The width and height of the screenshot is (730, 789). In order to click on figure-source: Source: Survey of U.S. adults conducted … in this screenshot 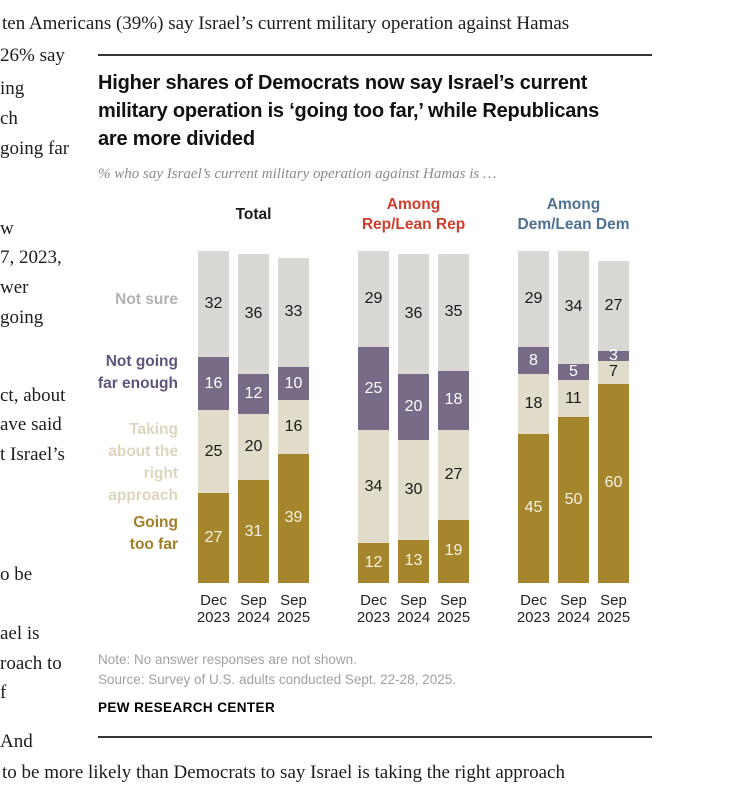, I will do `click(277, 679)`.